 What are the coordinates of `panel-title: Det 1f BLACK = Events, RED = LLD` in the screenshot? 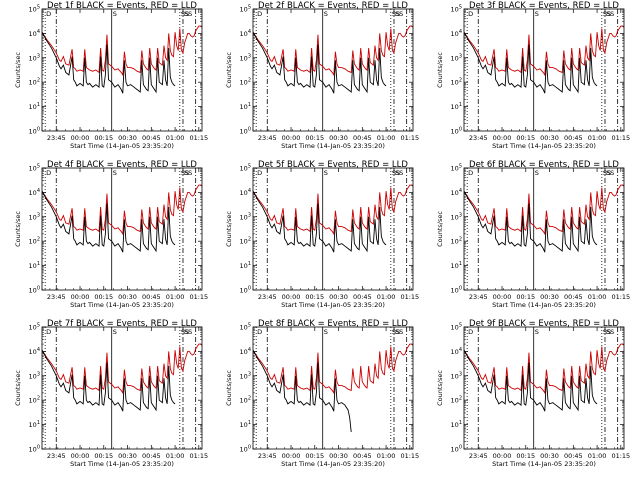 It's located at (122, 6).